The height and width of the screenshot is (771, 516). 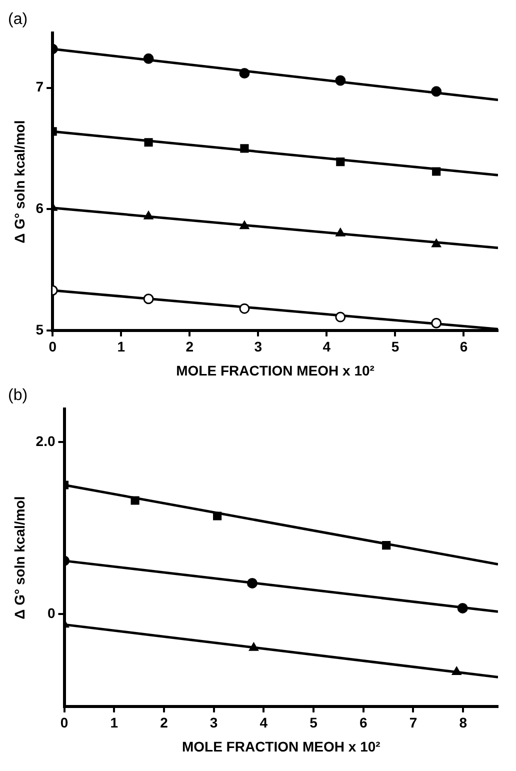 I want to click on x-tick-label: 7, so click(x=413, y=722).